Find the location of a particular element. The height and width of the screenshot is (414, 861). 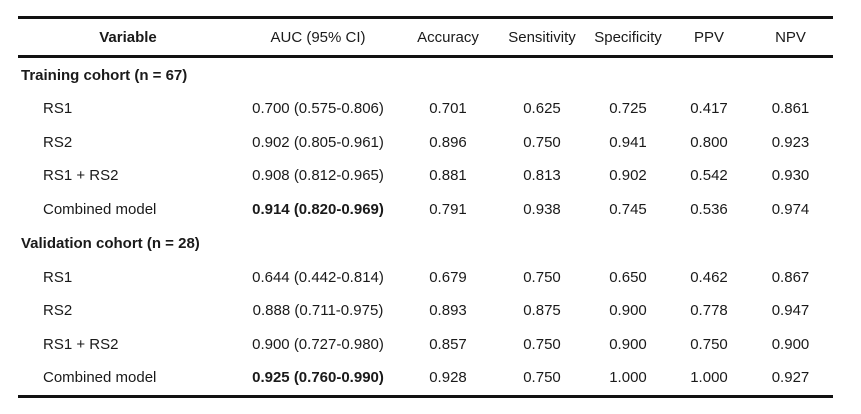

column-header-specificity: Specificity is located at coordinates (628, 37).